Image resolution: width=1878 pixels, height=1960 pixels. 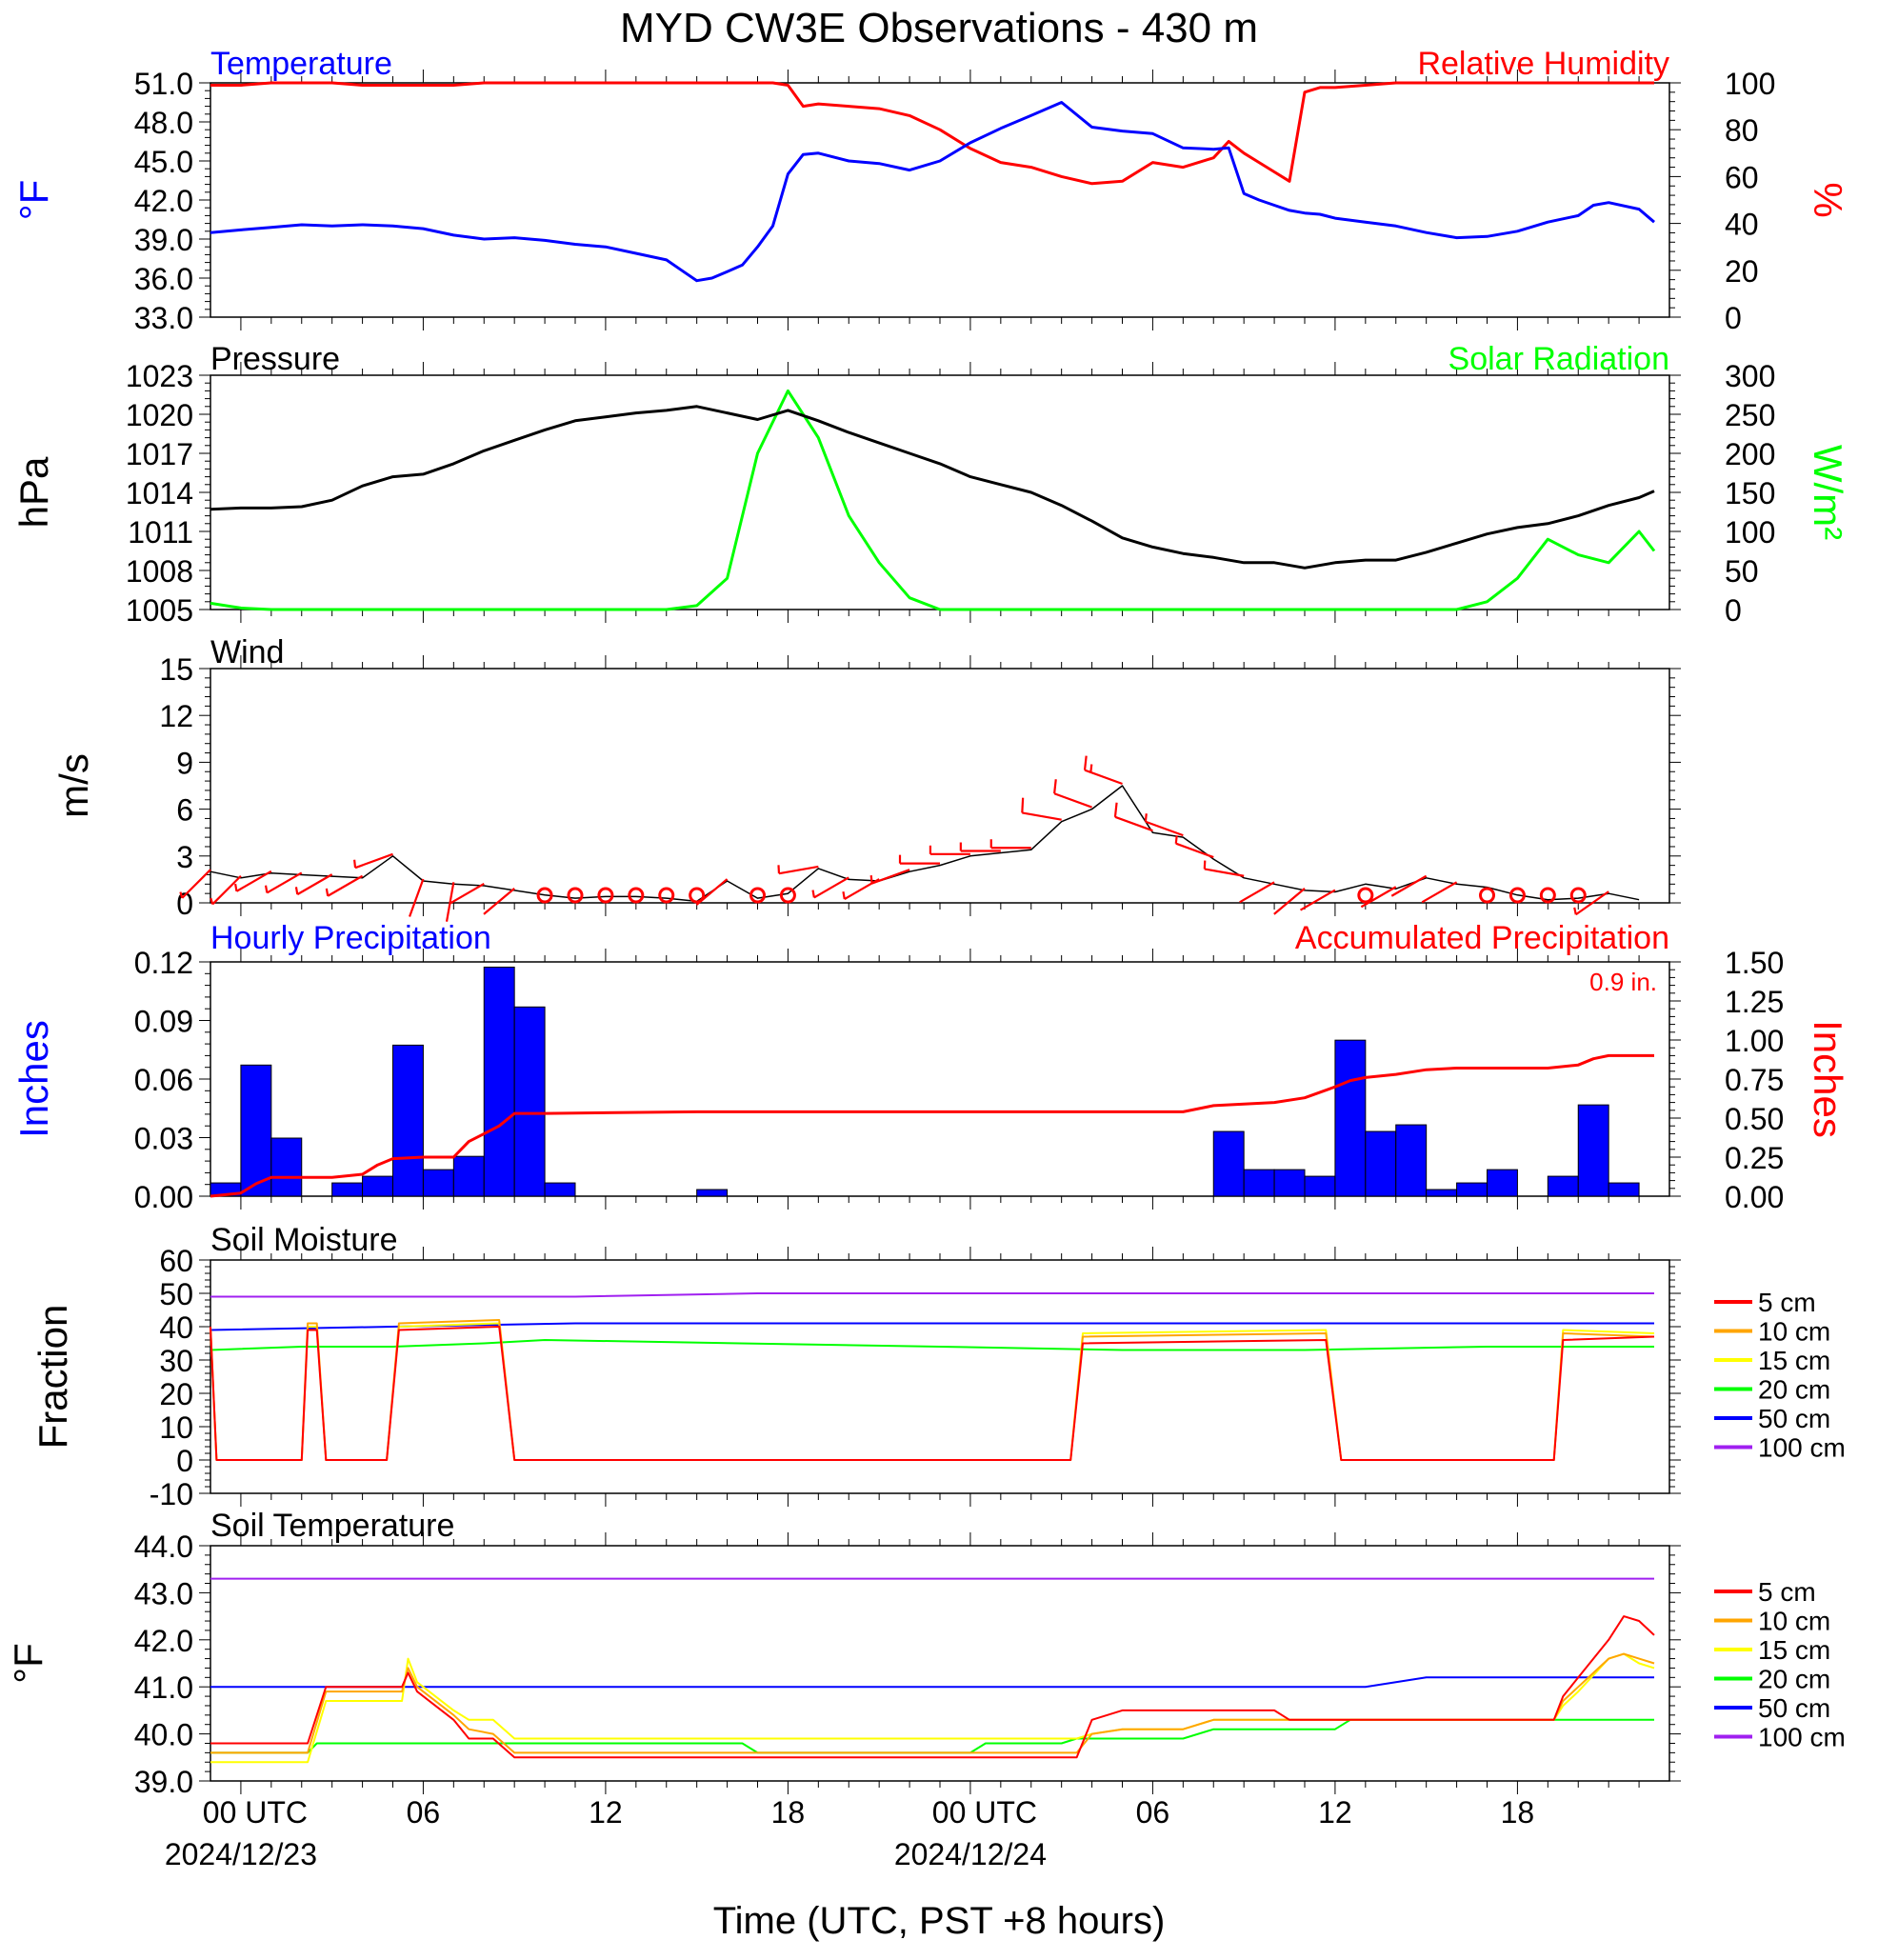 What do you see at coordinates (1482, 938) in the screenshot?
I see `panel-title-right: Accumulated Precipitation` at bounding box center [1482, 938].